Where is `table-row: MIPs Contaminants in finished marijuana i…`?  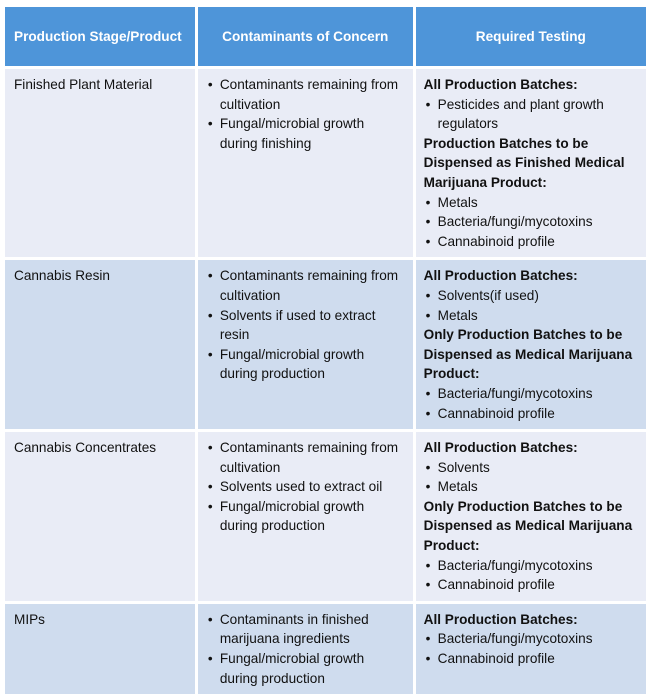
table-row: MIPs Contaminants in finished marijuana i… is located at coordinates (325, 649).